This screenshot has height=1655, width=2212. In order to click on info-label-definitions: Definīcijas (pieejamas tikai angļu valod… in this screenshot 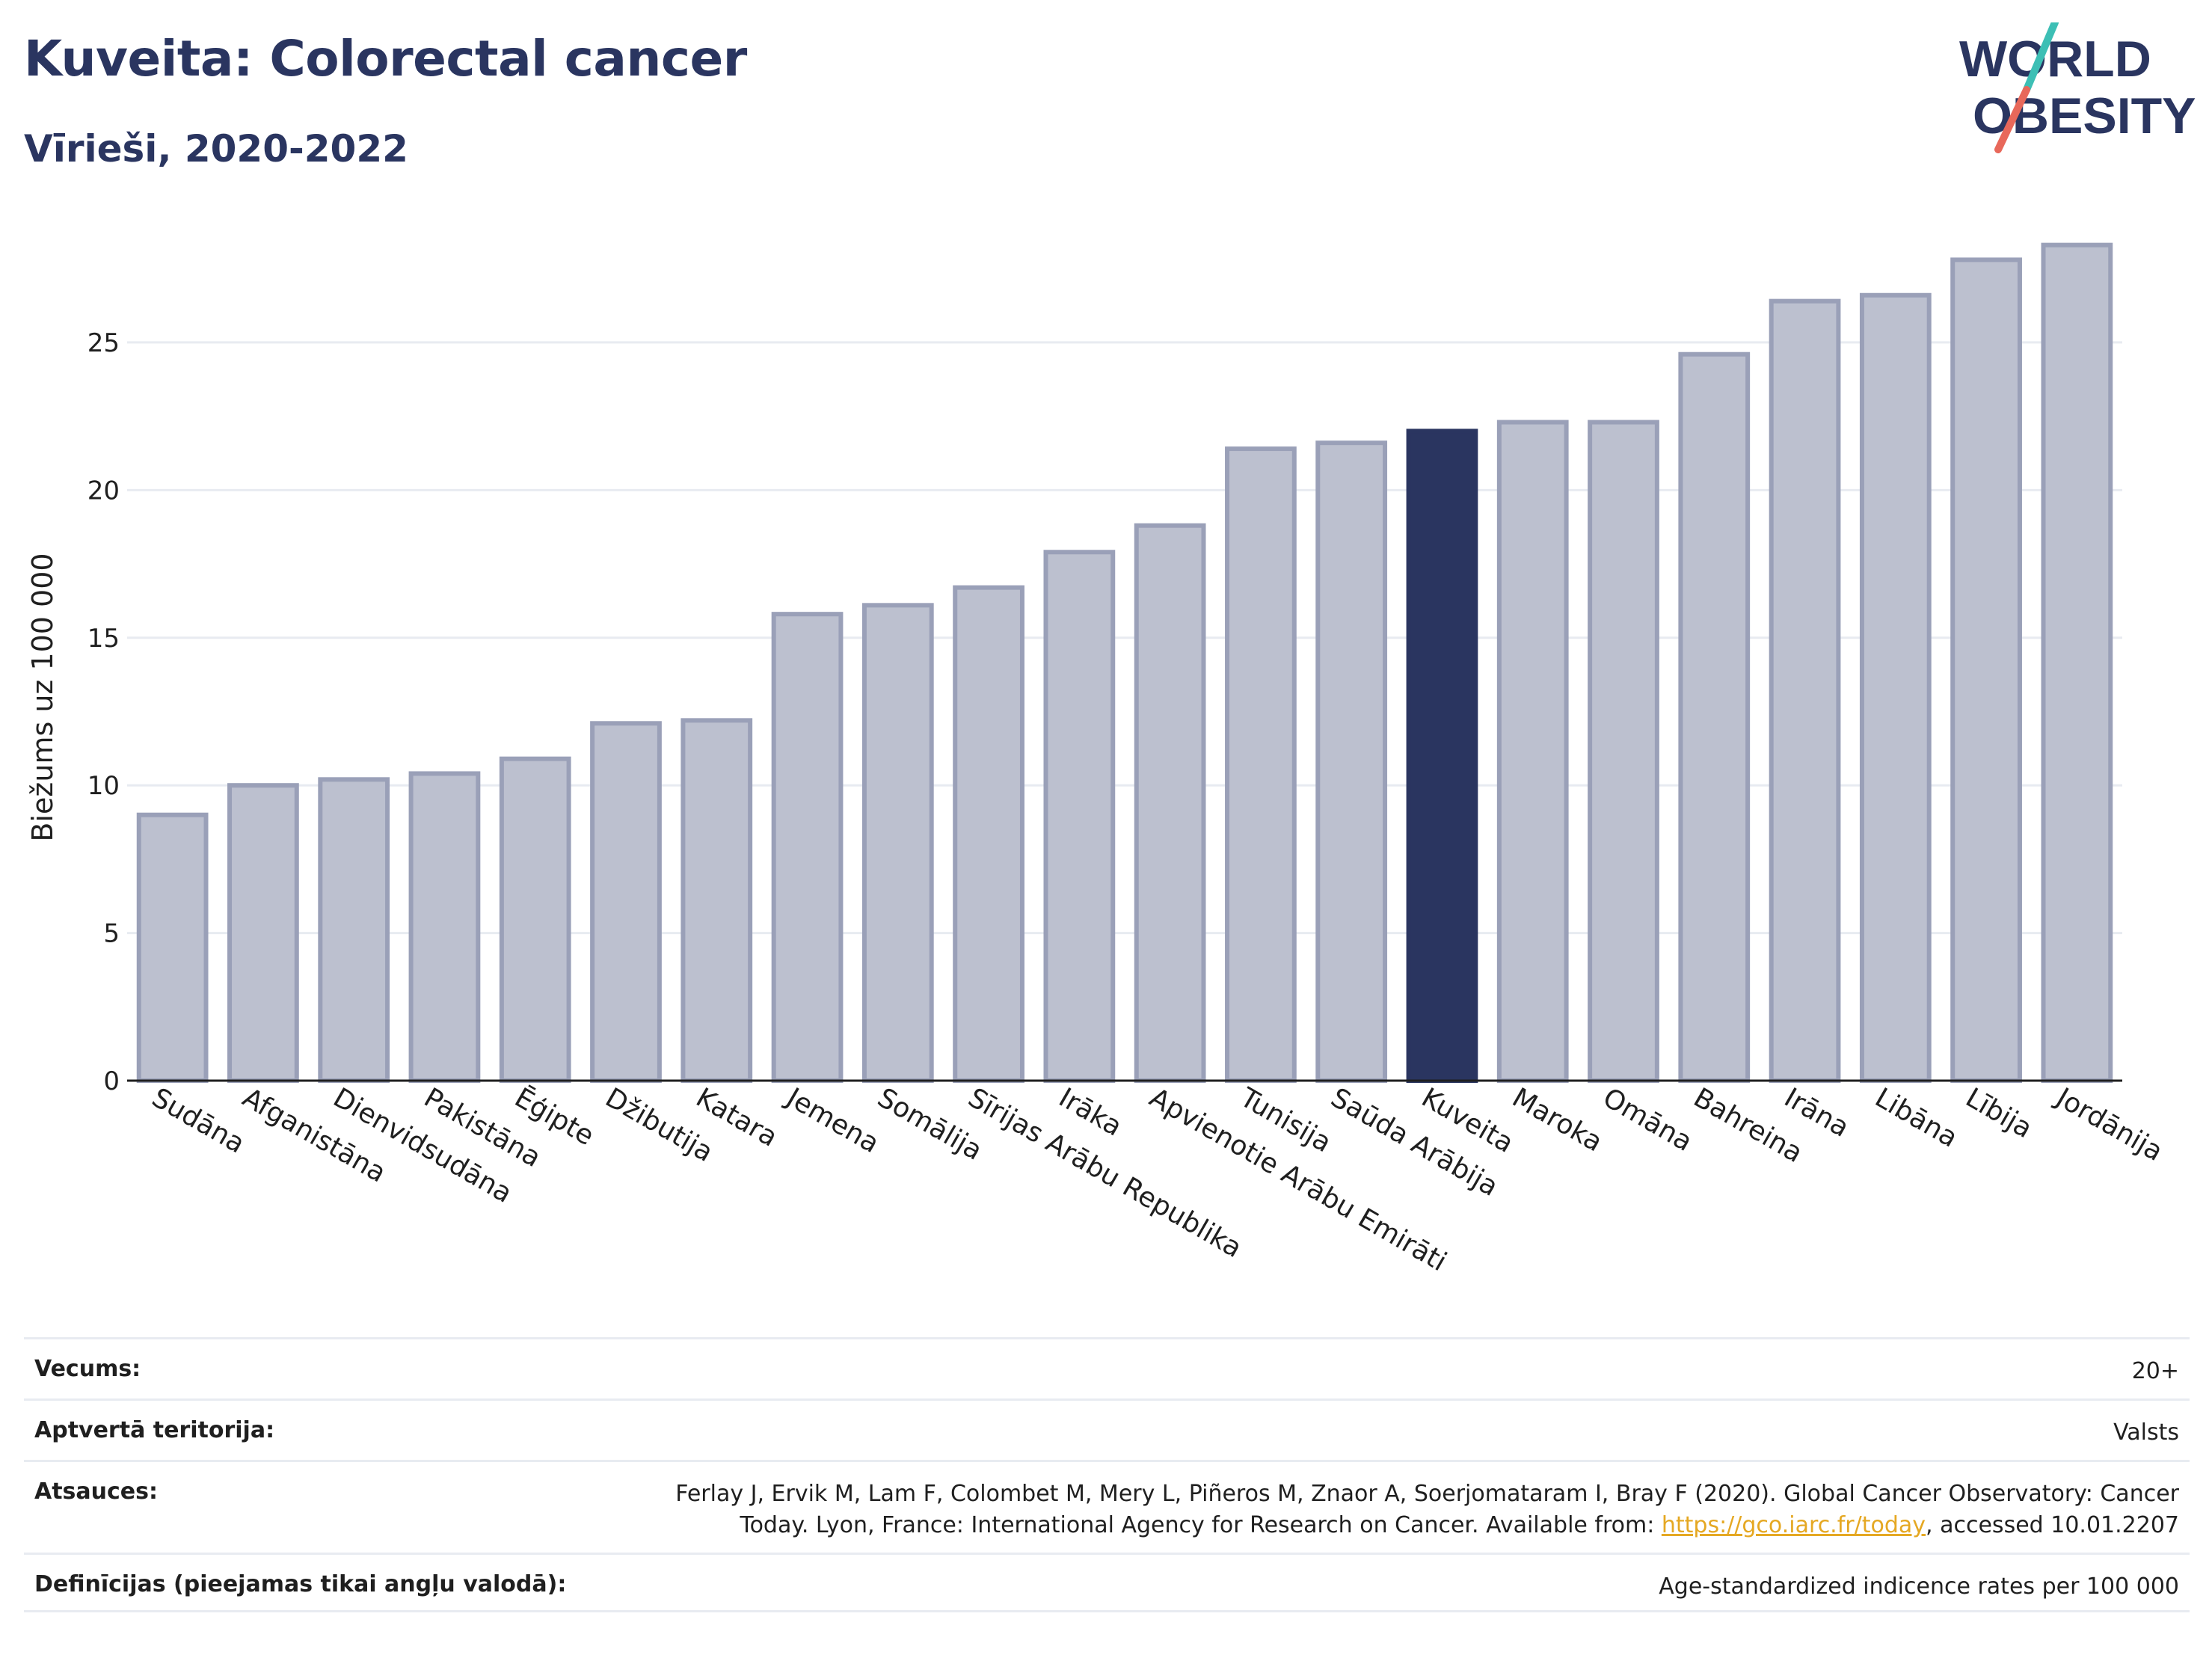, I will do `click(300, 1584)`.